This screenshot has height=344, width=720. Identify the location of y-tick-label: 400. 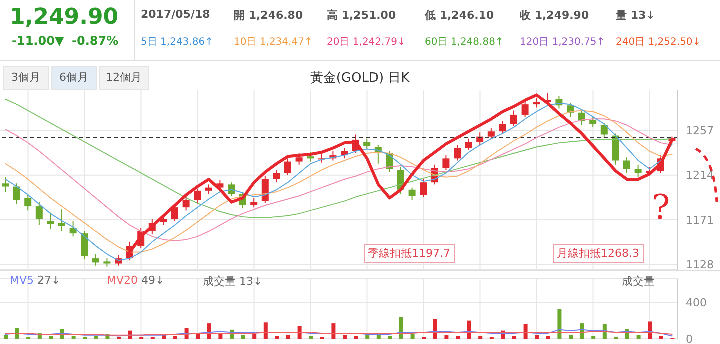
(696, 303).